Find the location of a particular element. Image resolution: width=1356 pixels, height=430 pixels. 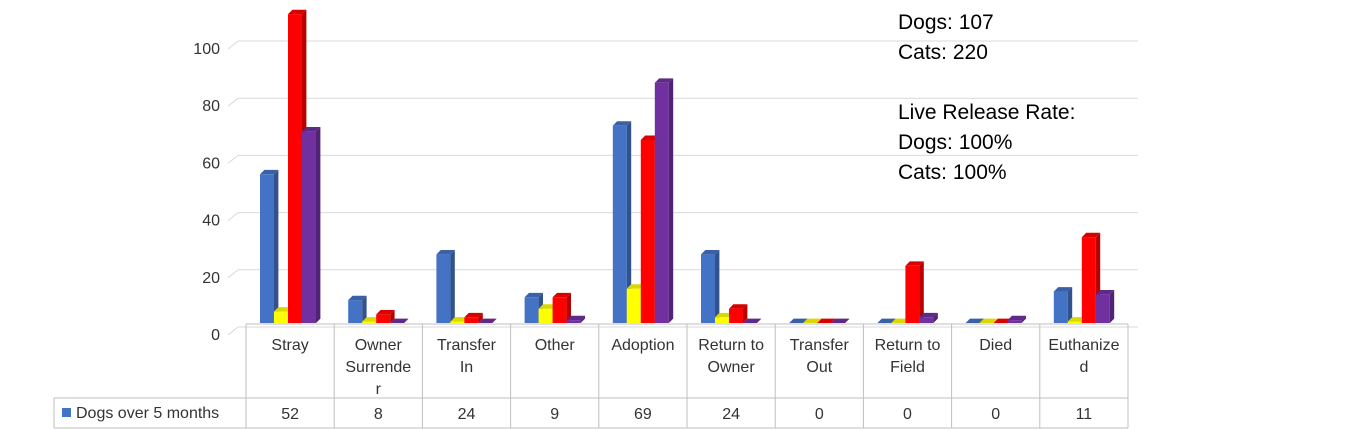

category-label-line: Died is located at coordinates (995, 345).